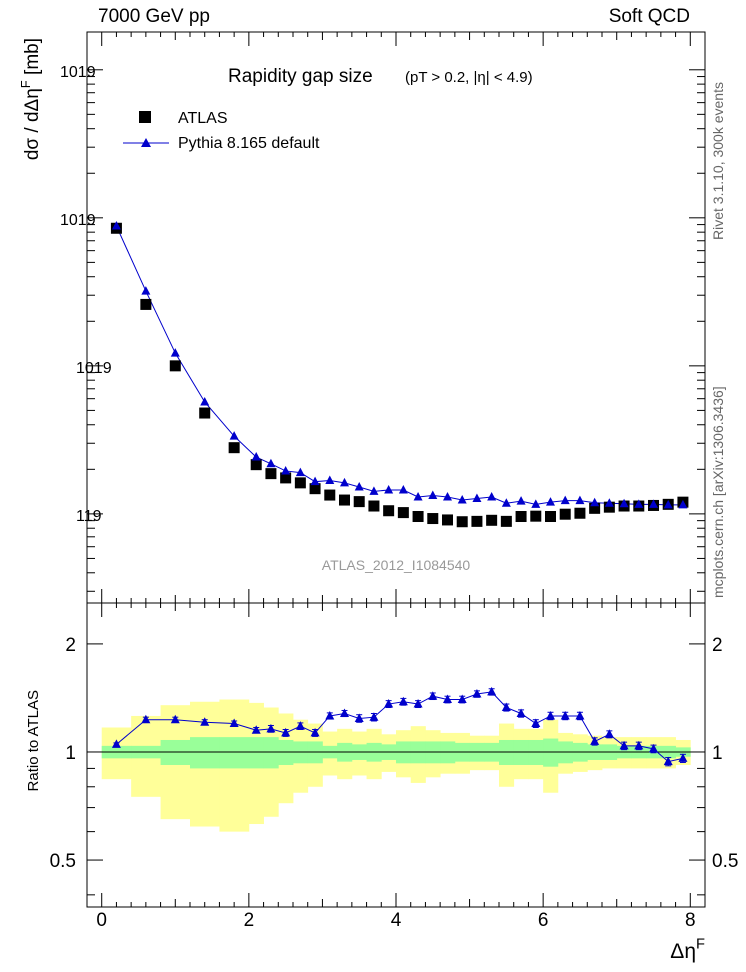 Image resolution: width=746 pixels, height=972 pixels. Describe the element at coordinates (690, 920) in the screenshot. I see `x-tick-label: 8` at that location.